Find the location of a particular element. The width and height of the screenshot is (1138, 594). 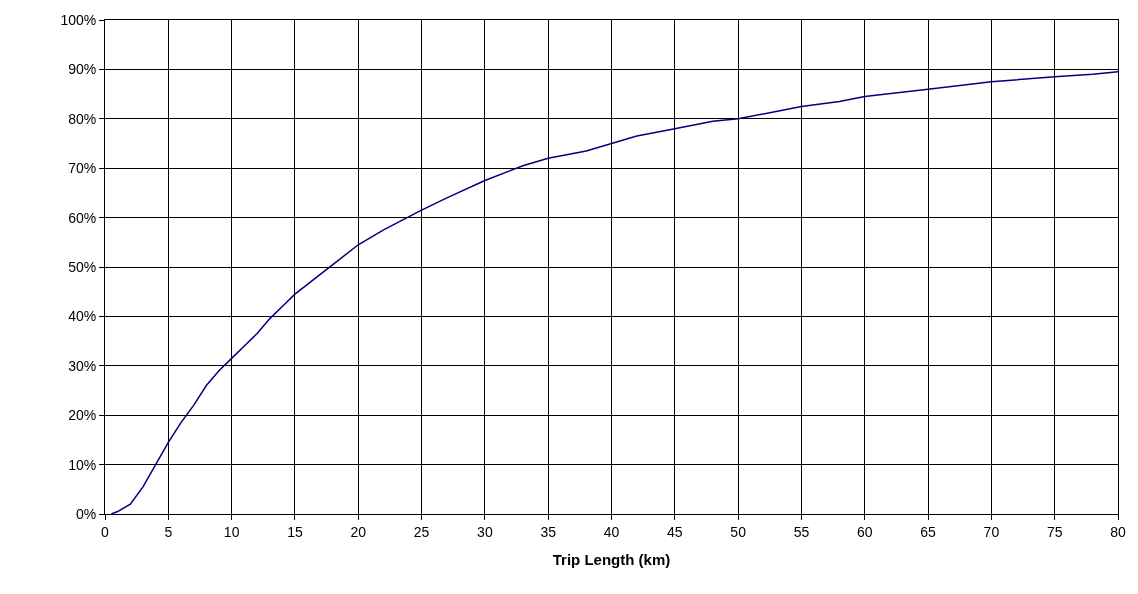

x-tick-label: 50 is located at coordinates (738, 531).